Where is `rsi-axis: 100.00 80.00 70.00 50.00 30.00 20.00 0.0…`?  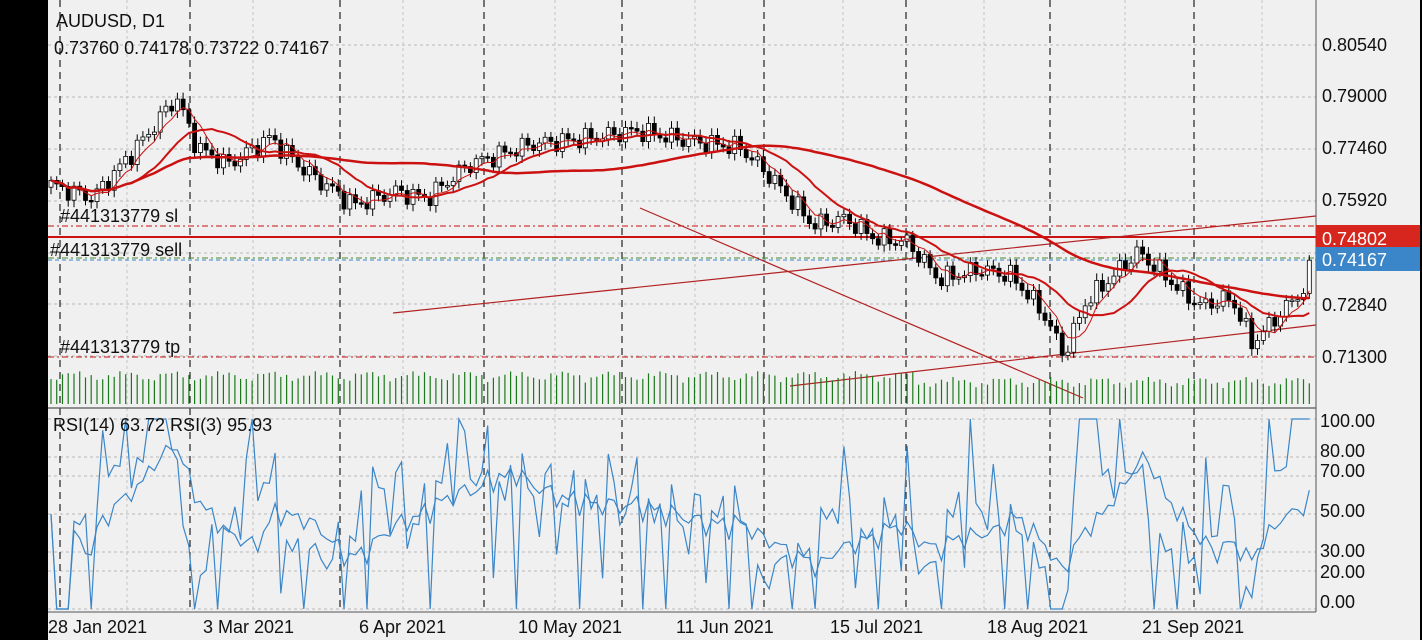
rsi-axis: 100.00 80.00 70.00 50.00 30.00 20.00 0.0… is located at coordinates (1347, 511).